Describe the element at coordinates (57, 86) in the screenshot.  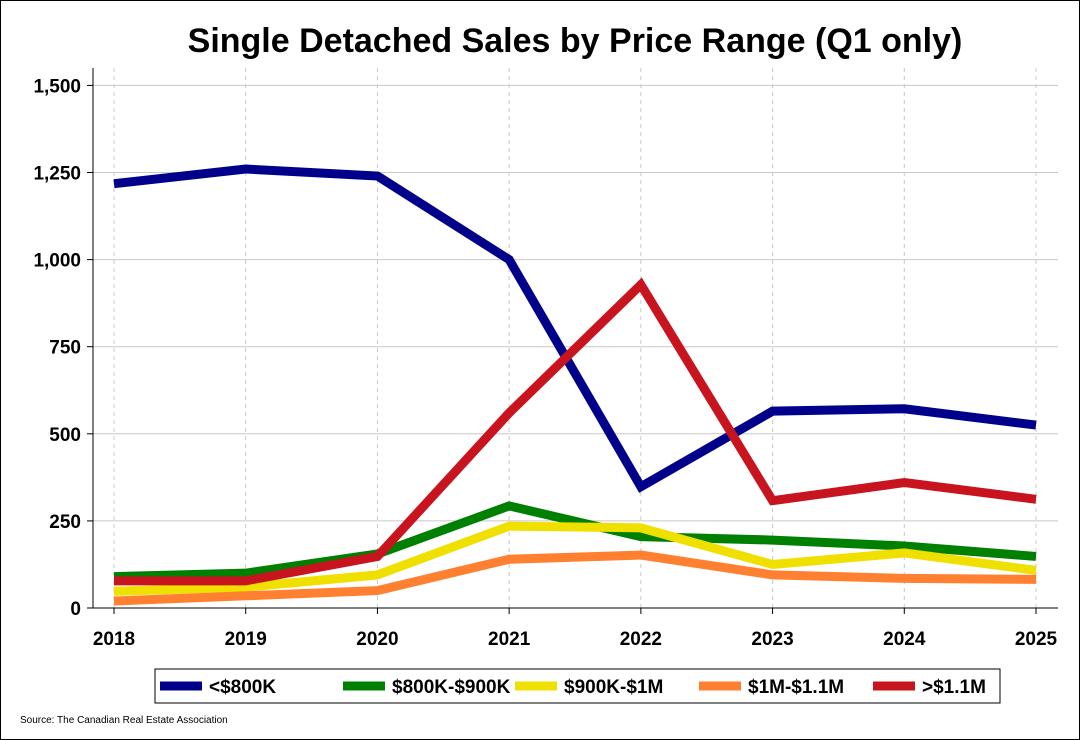
I see `y-tick-label: 1,500` at that location.